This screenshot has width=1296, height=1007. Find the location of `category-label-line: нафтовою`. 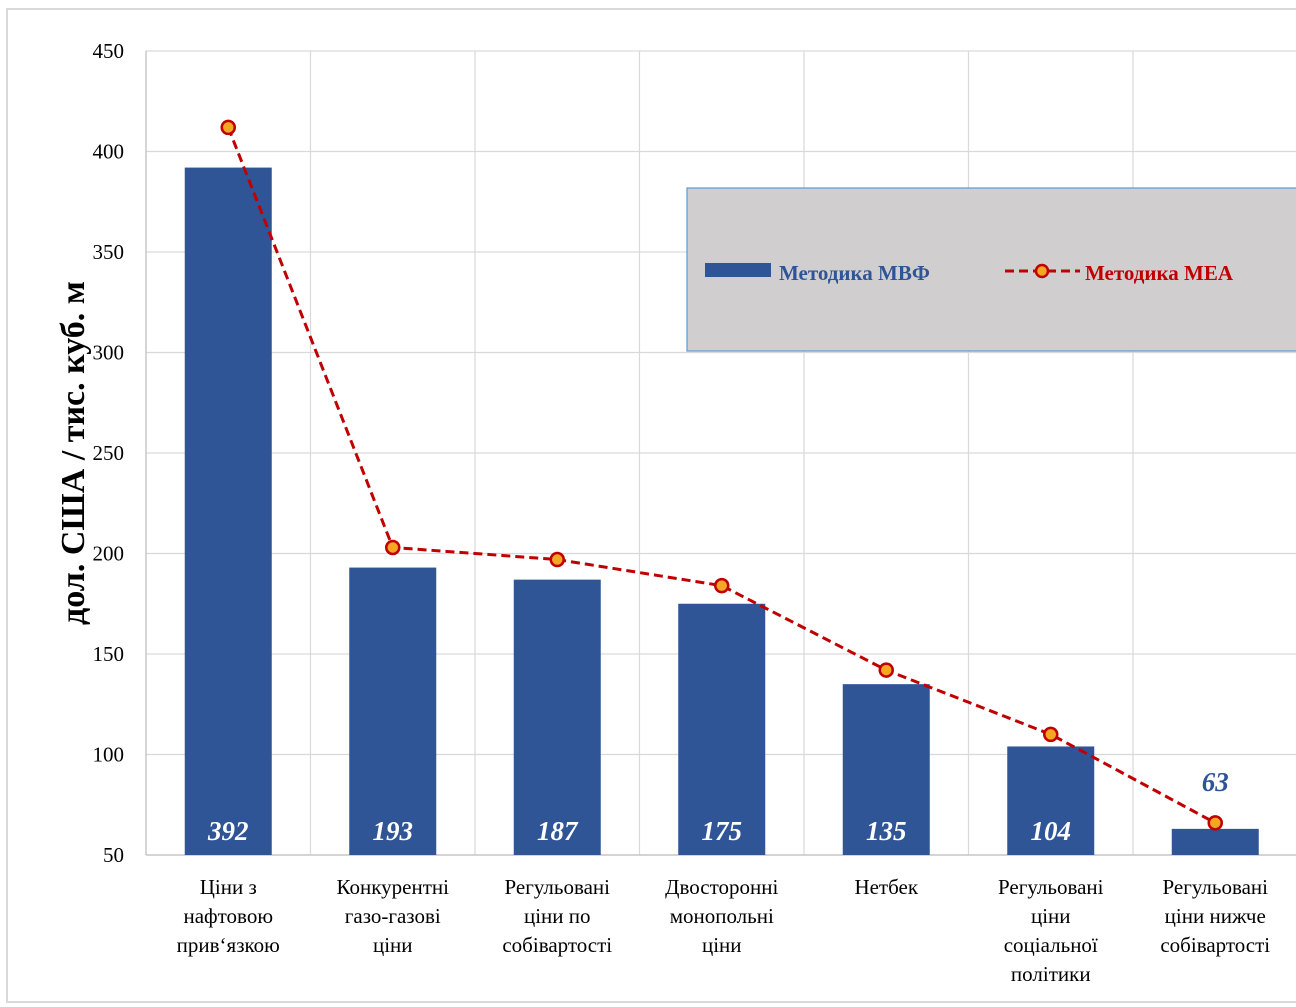

category-label-line: нафтовою is located at coordinates (228, 916).